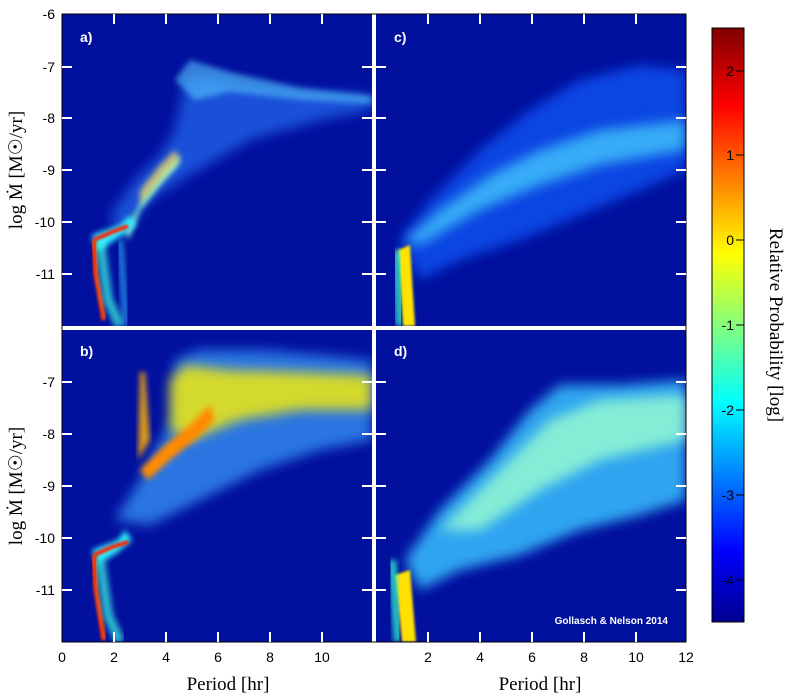 The image size is (800, 699). I want to click on credit-annotation: Gollasch & Nelson 2014, so click(612, 621).